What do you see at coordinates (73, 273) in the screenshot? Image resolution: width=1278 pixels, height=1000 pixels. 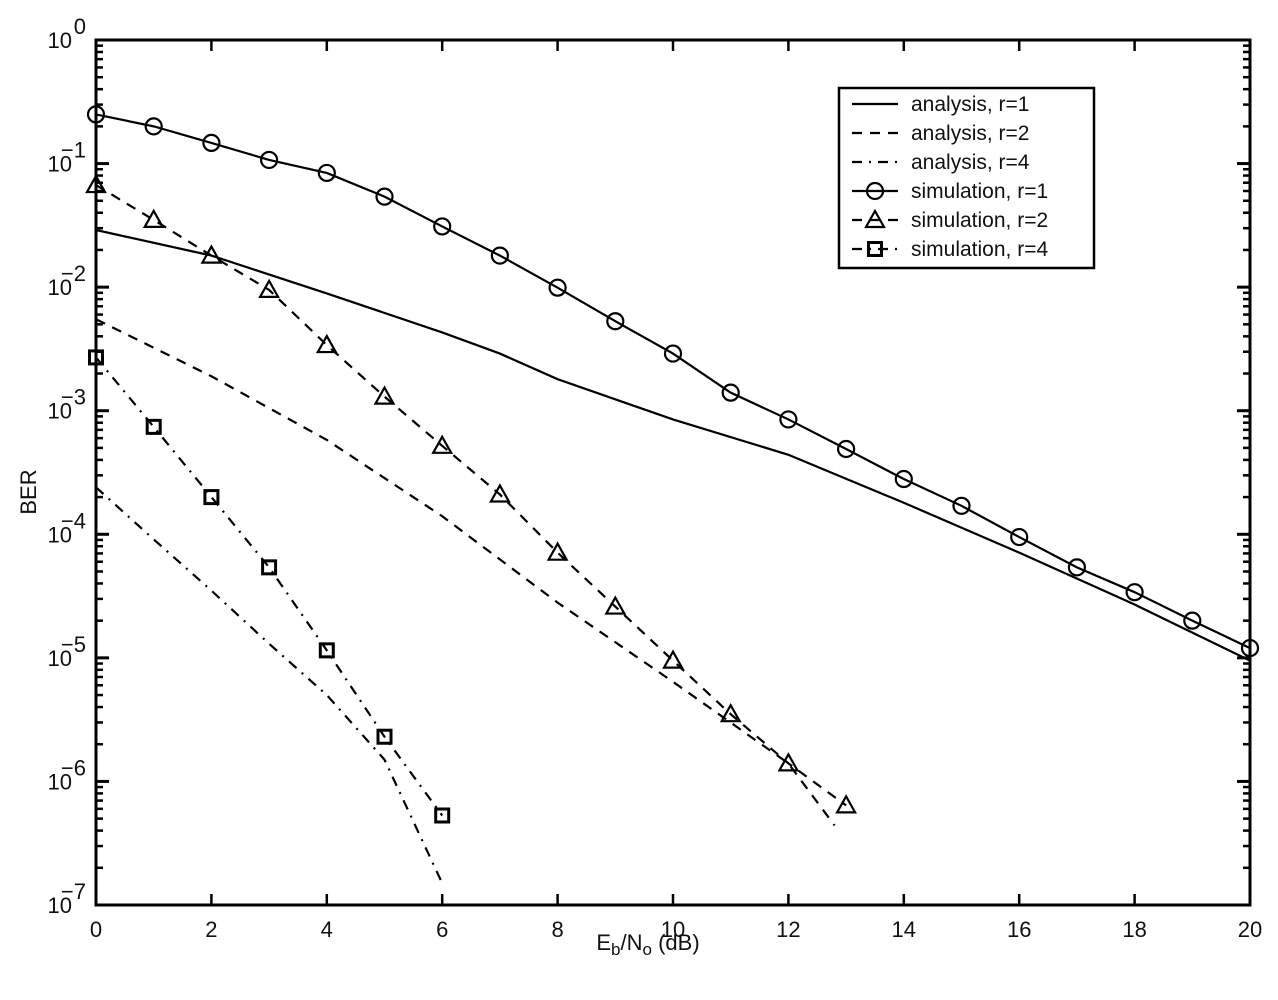 I see `y-tick-exponent: −2` at bounding box center [73, 273].